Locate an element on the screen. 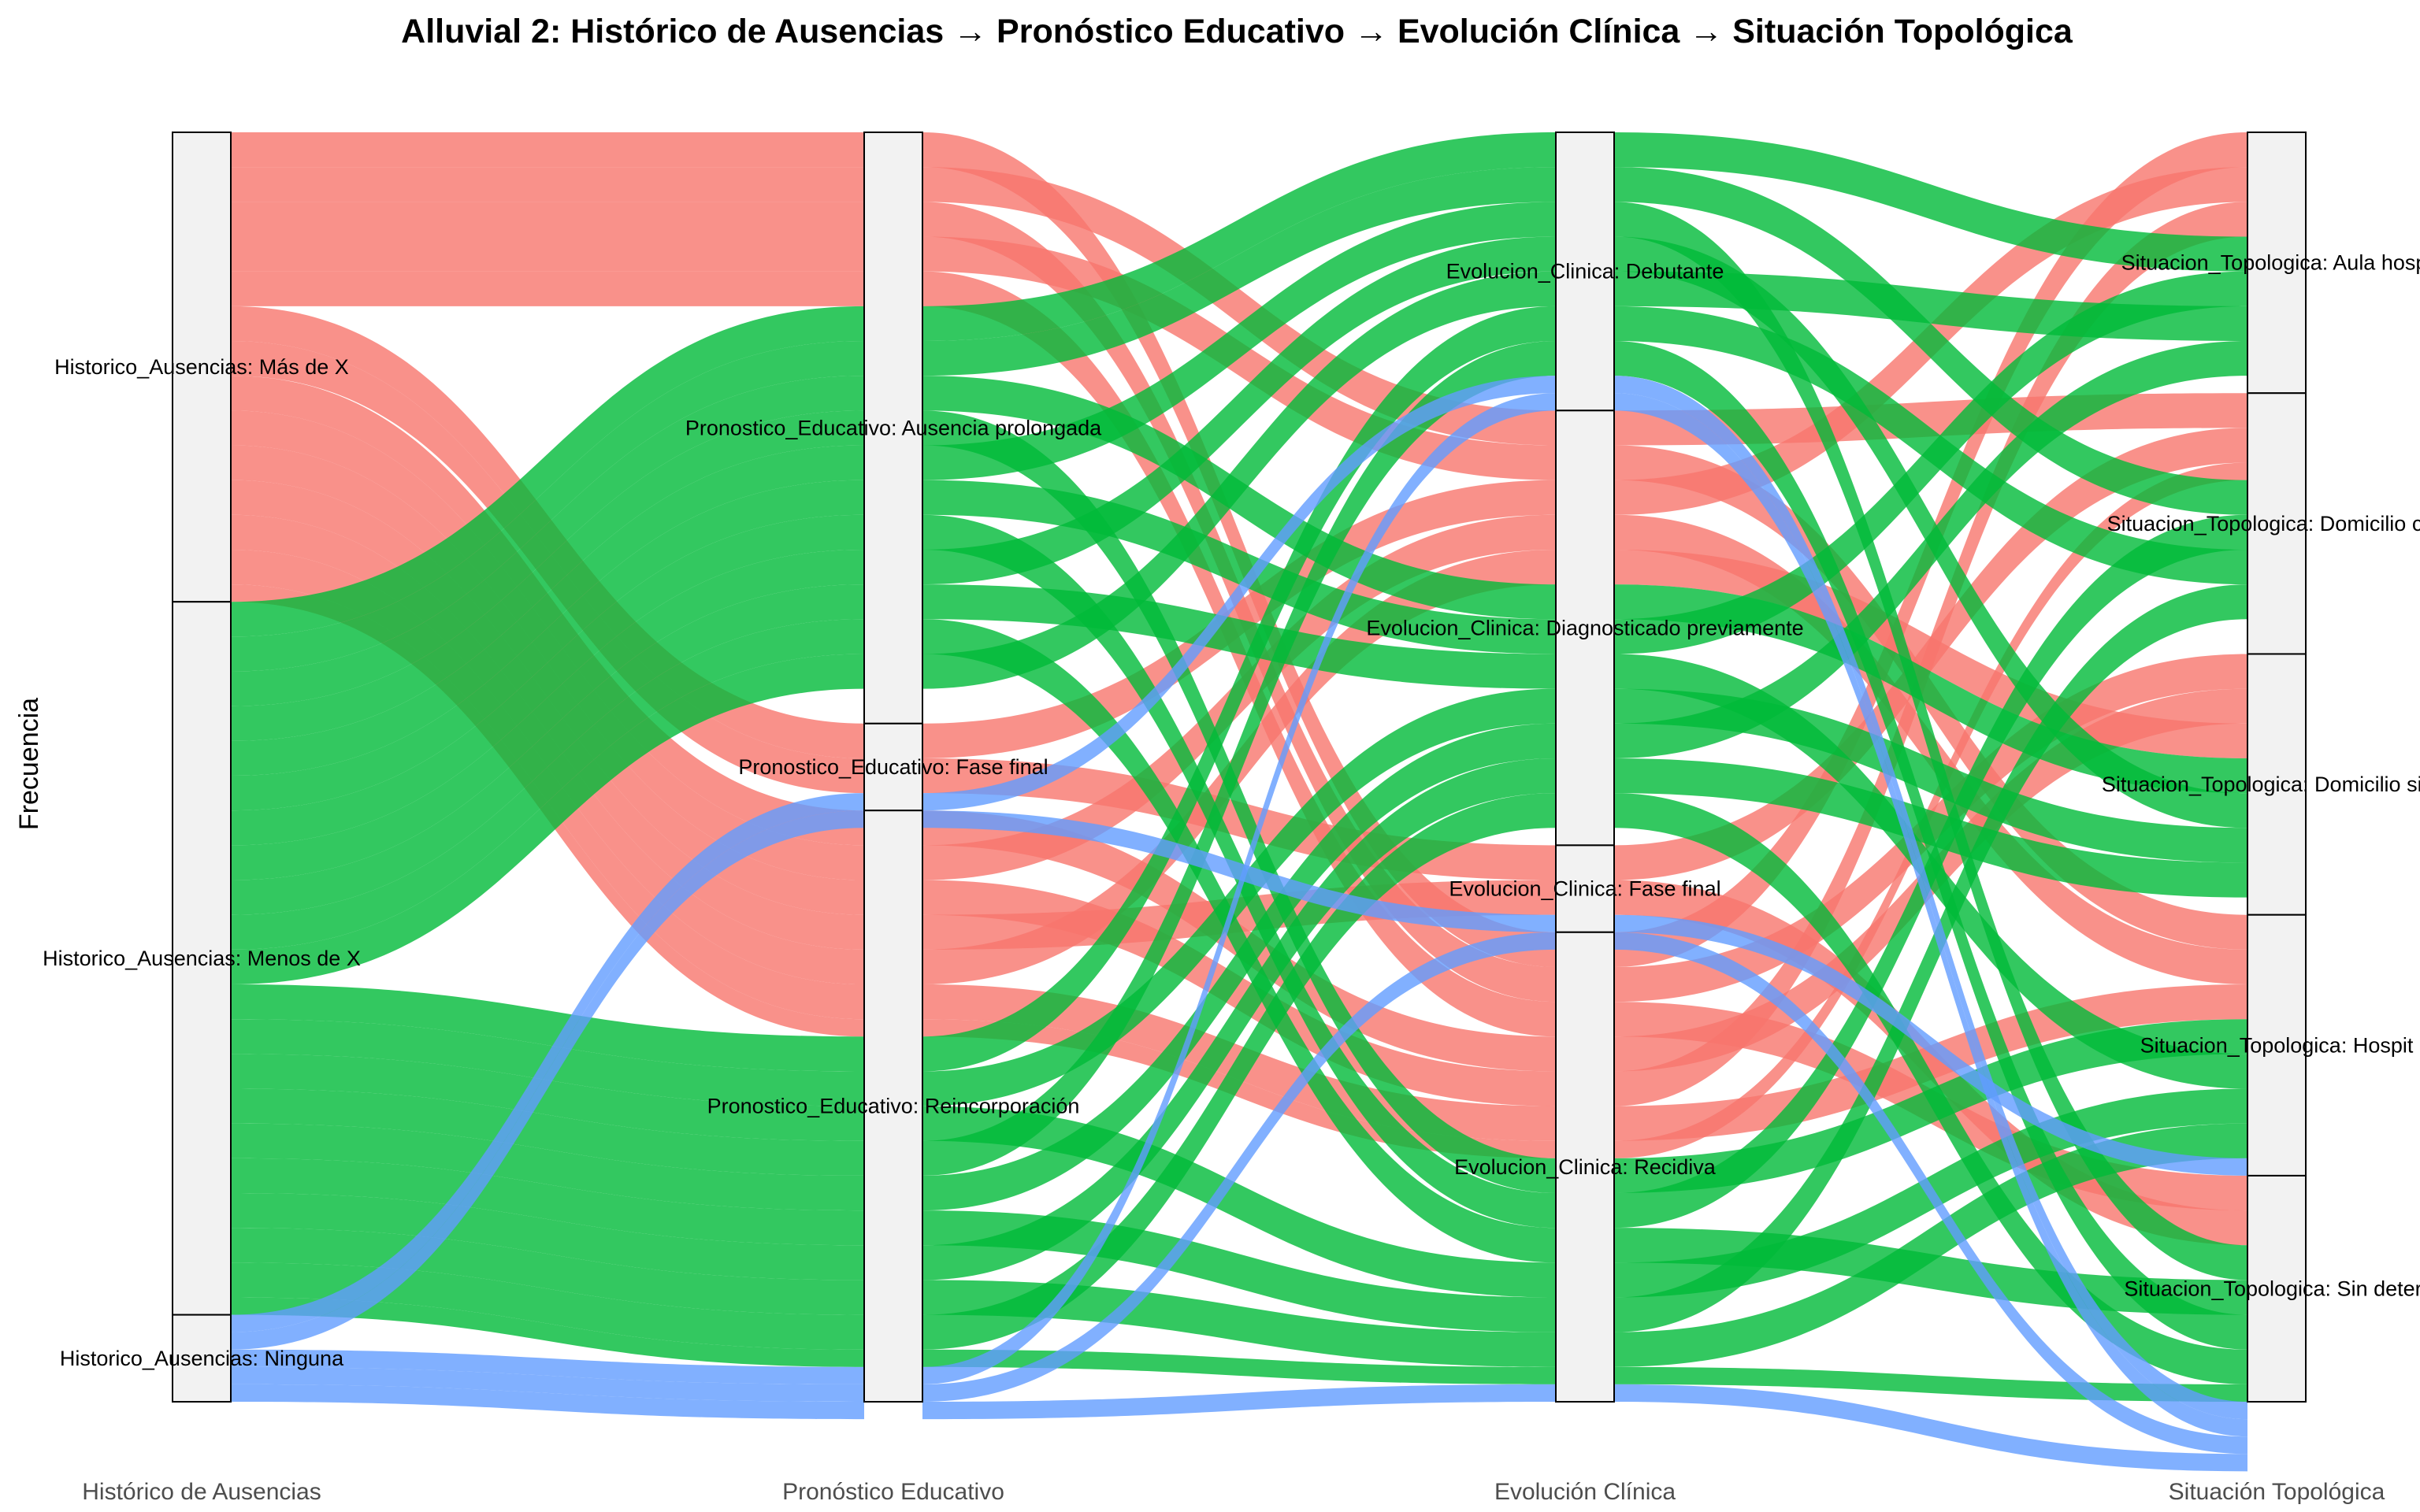  x-axis-tick-label: Evolución Clínica is located at coordinates (1585, 1492).